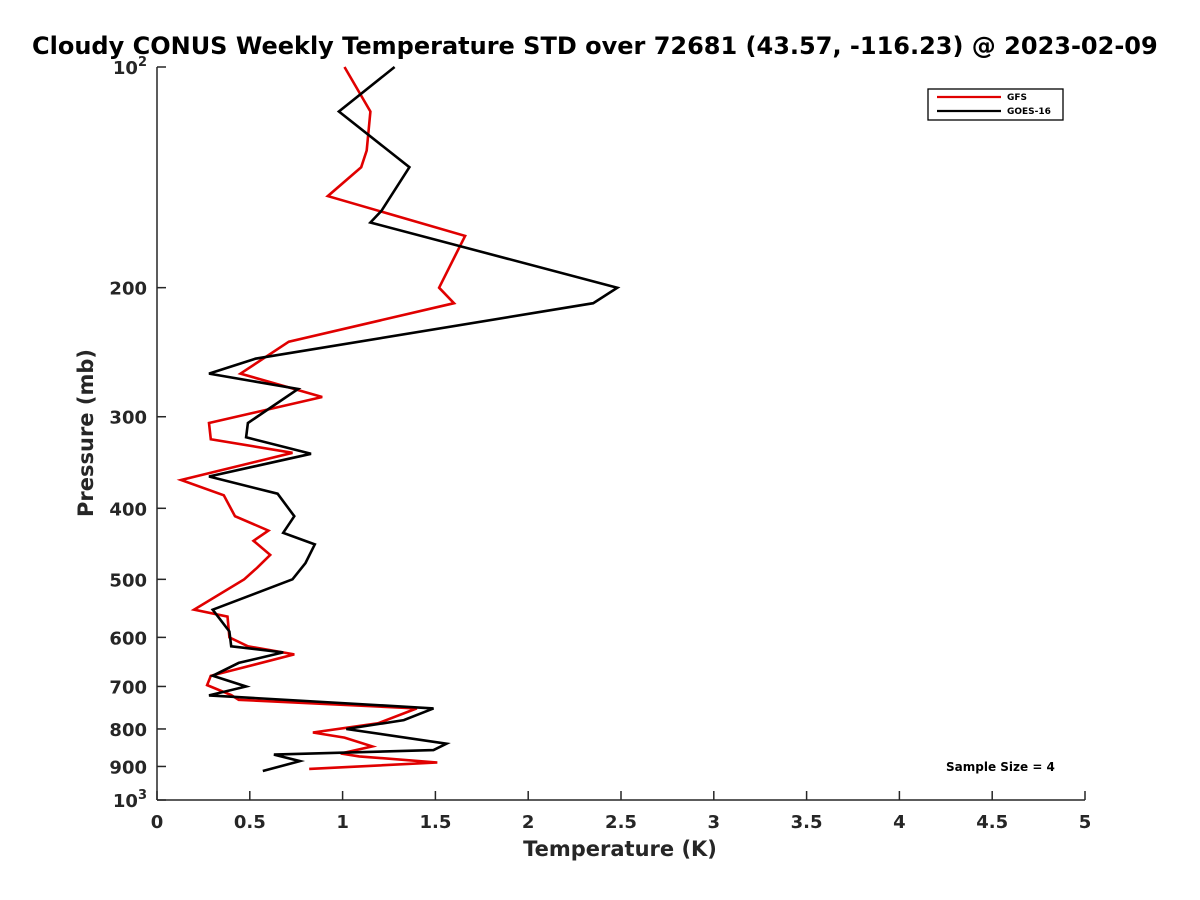 This screenshot has height=900, width=1200. What do you see at coordinates (128, 767) in the screenshot?
I see `y-tick-label: 900` at bounding box center [128, 767].